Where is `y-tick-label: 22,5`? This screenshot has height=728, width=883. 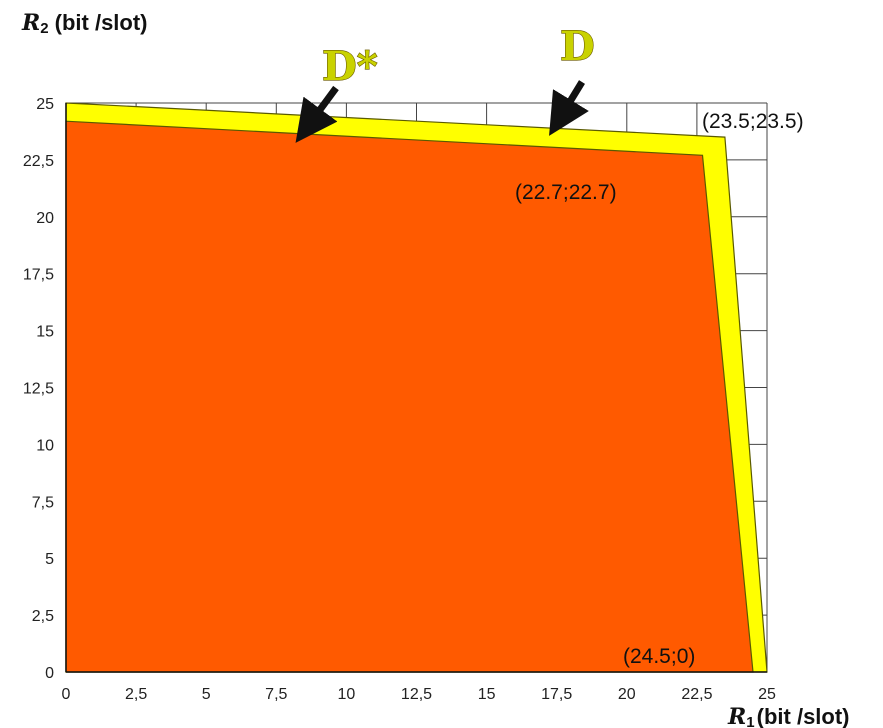 y-tick-label: 22,5 is located at coordinates (38, 161).